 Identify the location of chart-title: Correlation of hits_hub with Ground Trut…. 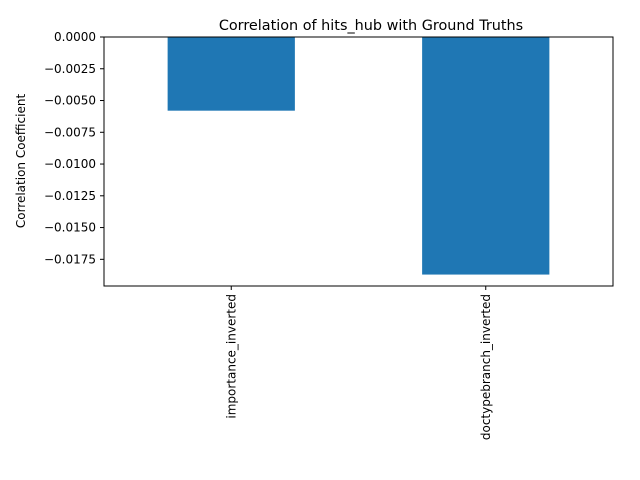
(371, 26).